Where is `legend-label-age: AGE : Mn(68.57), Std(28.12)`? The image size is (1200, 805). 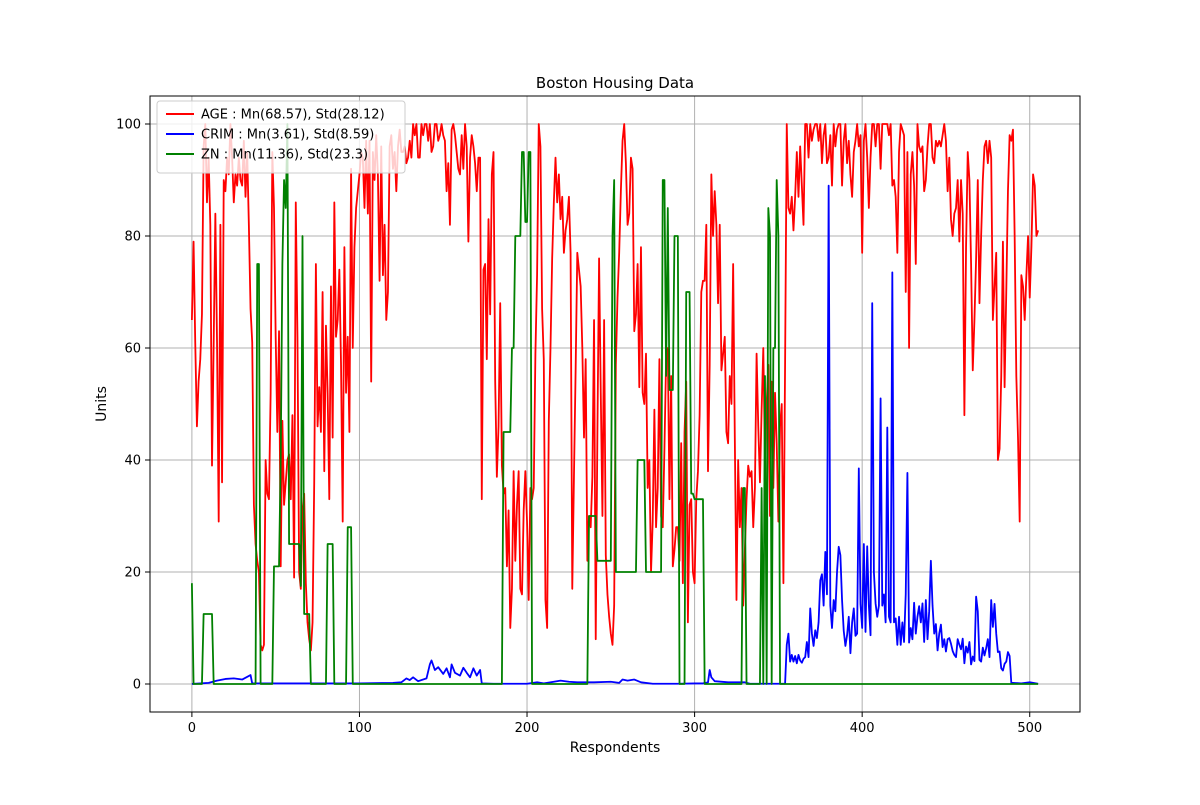
legend-label-age: AGE : Mn(68.57), Std(28.12) is located at coordinates (293, 115).